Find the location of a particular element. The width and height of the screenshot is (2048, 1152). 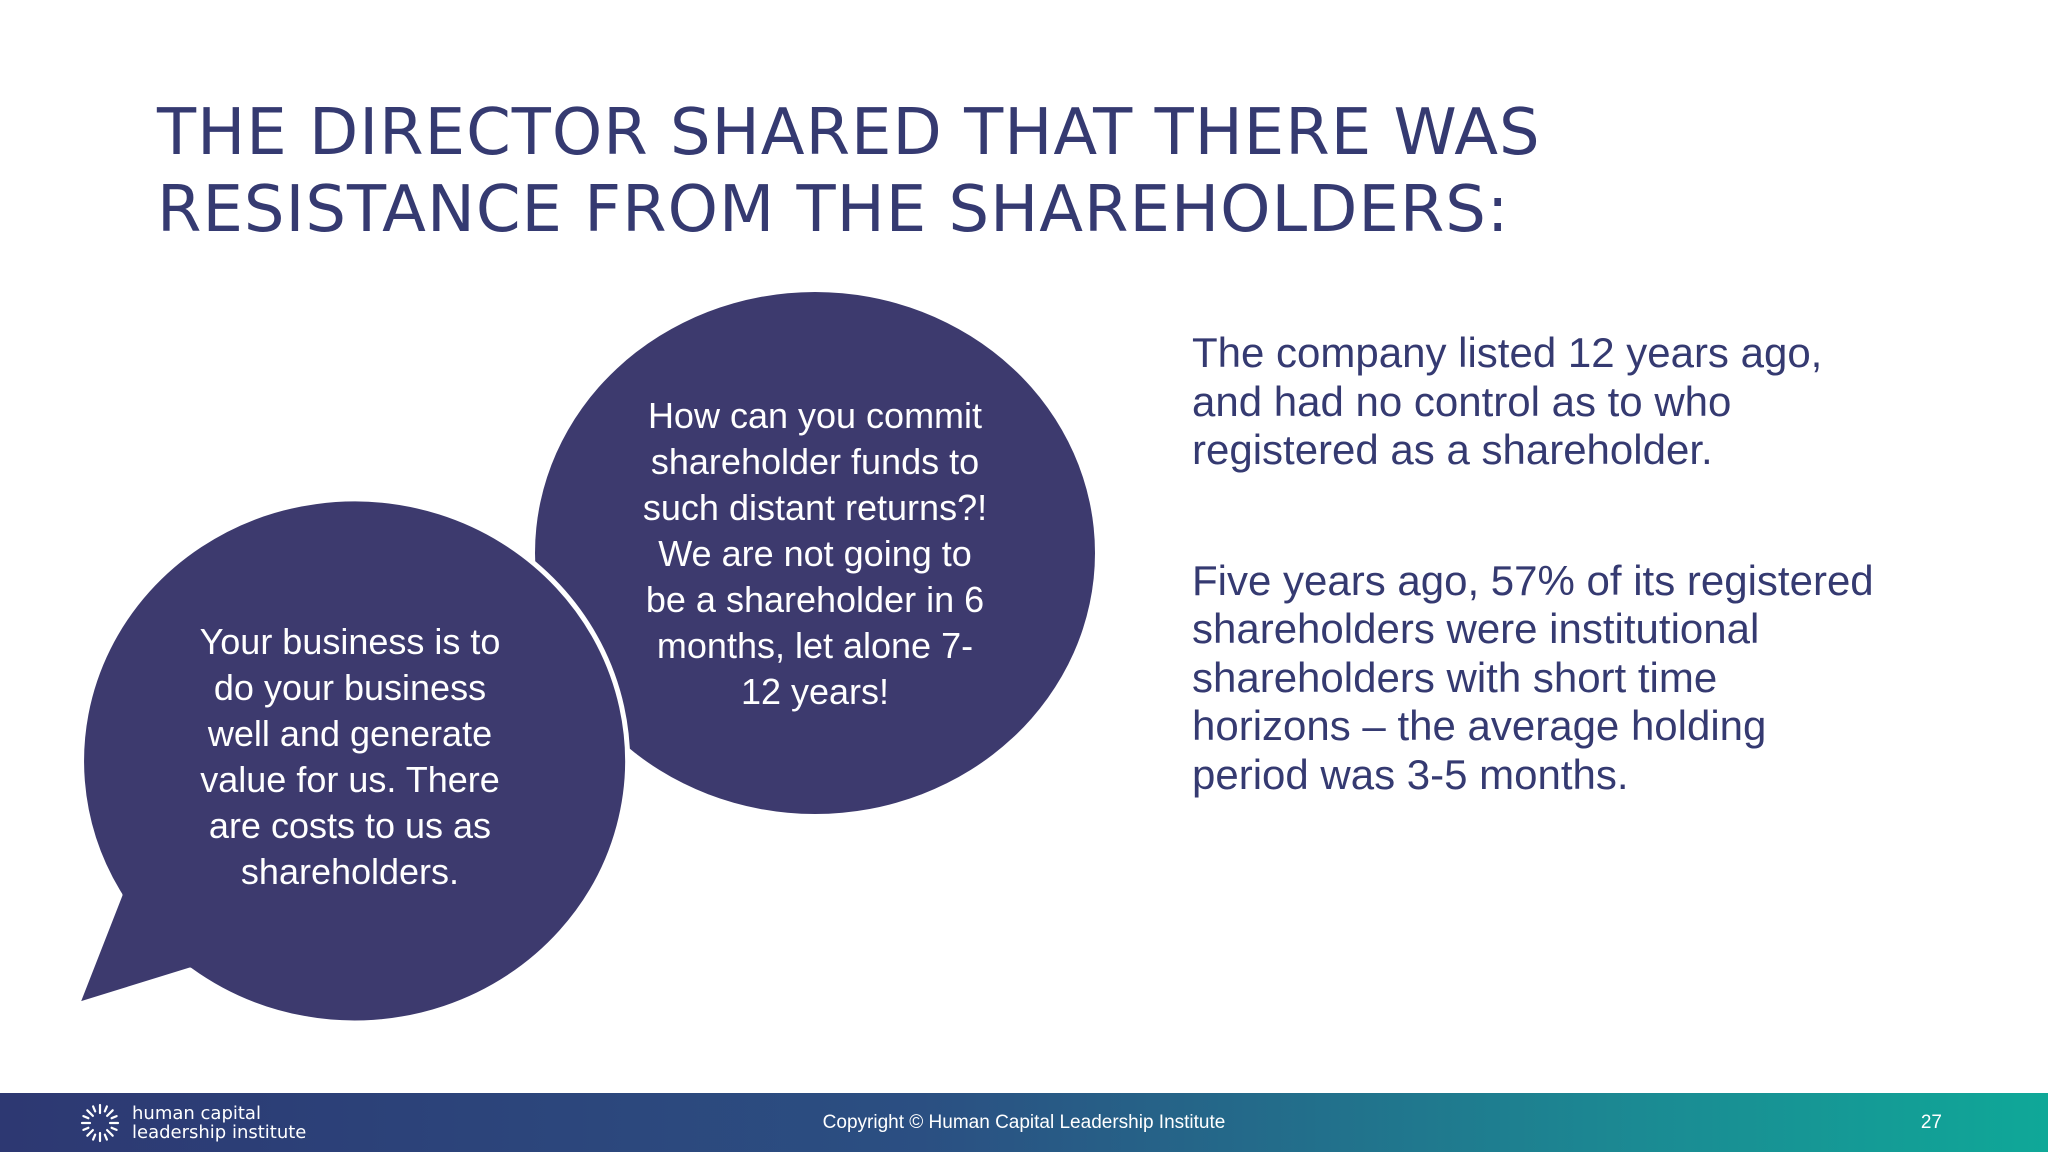

speech-bubble-left is located at coordinates (352, 761).